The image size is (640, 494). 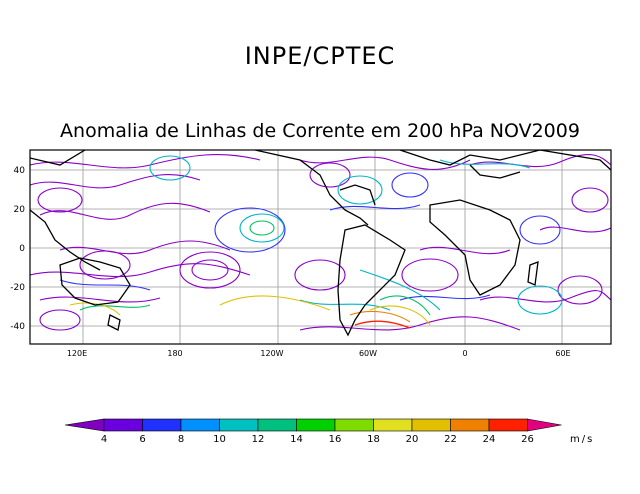 What do you see at coordinates (412, 439) in the screenshot?
I see `colorbar-label: 20` at bounding box center [412, 439].